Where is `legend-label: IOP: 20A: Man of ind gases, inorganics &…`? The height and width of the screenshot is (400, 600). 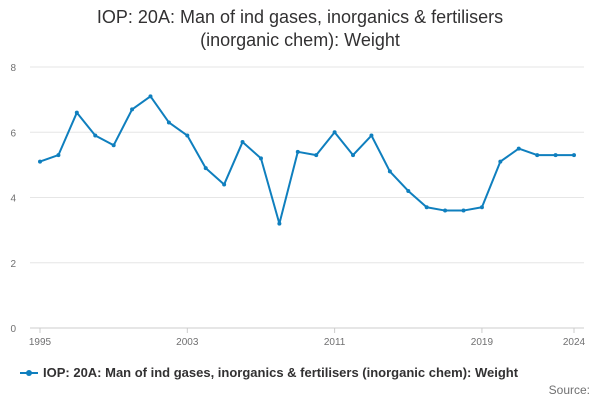 legend-label: IOP: 20A: Man of ind gases, inorganics &… is located at coordinates (281, 372).